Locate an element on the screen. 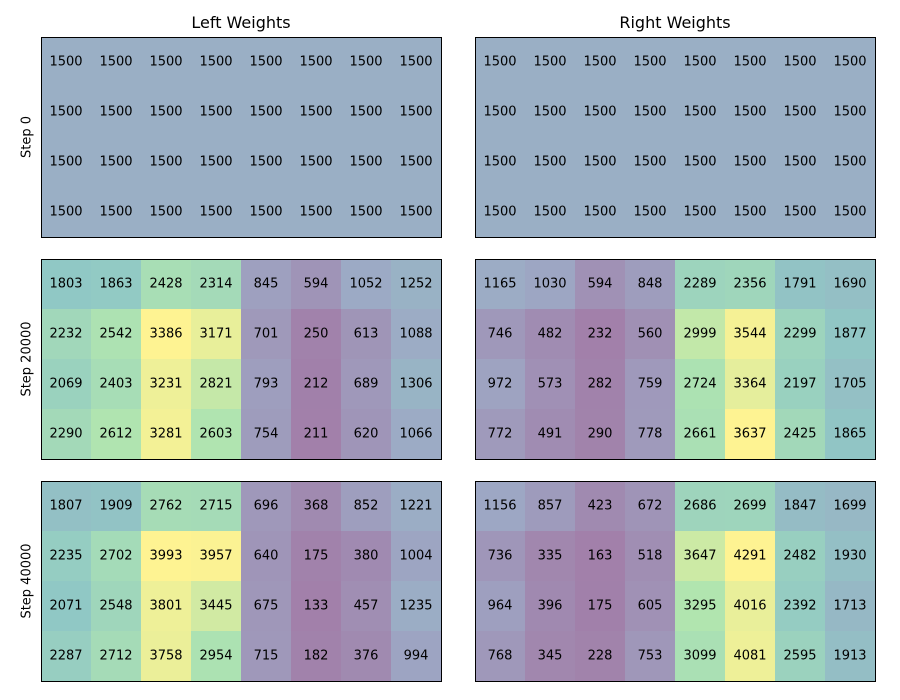 The height and width of the screenshot is (700, 900). cell-value-left-1-2-4: 793 is located at coordinates (266, 384).